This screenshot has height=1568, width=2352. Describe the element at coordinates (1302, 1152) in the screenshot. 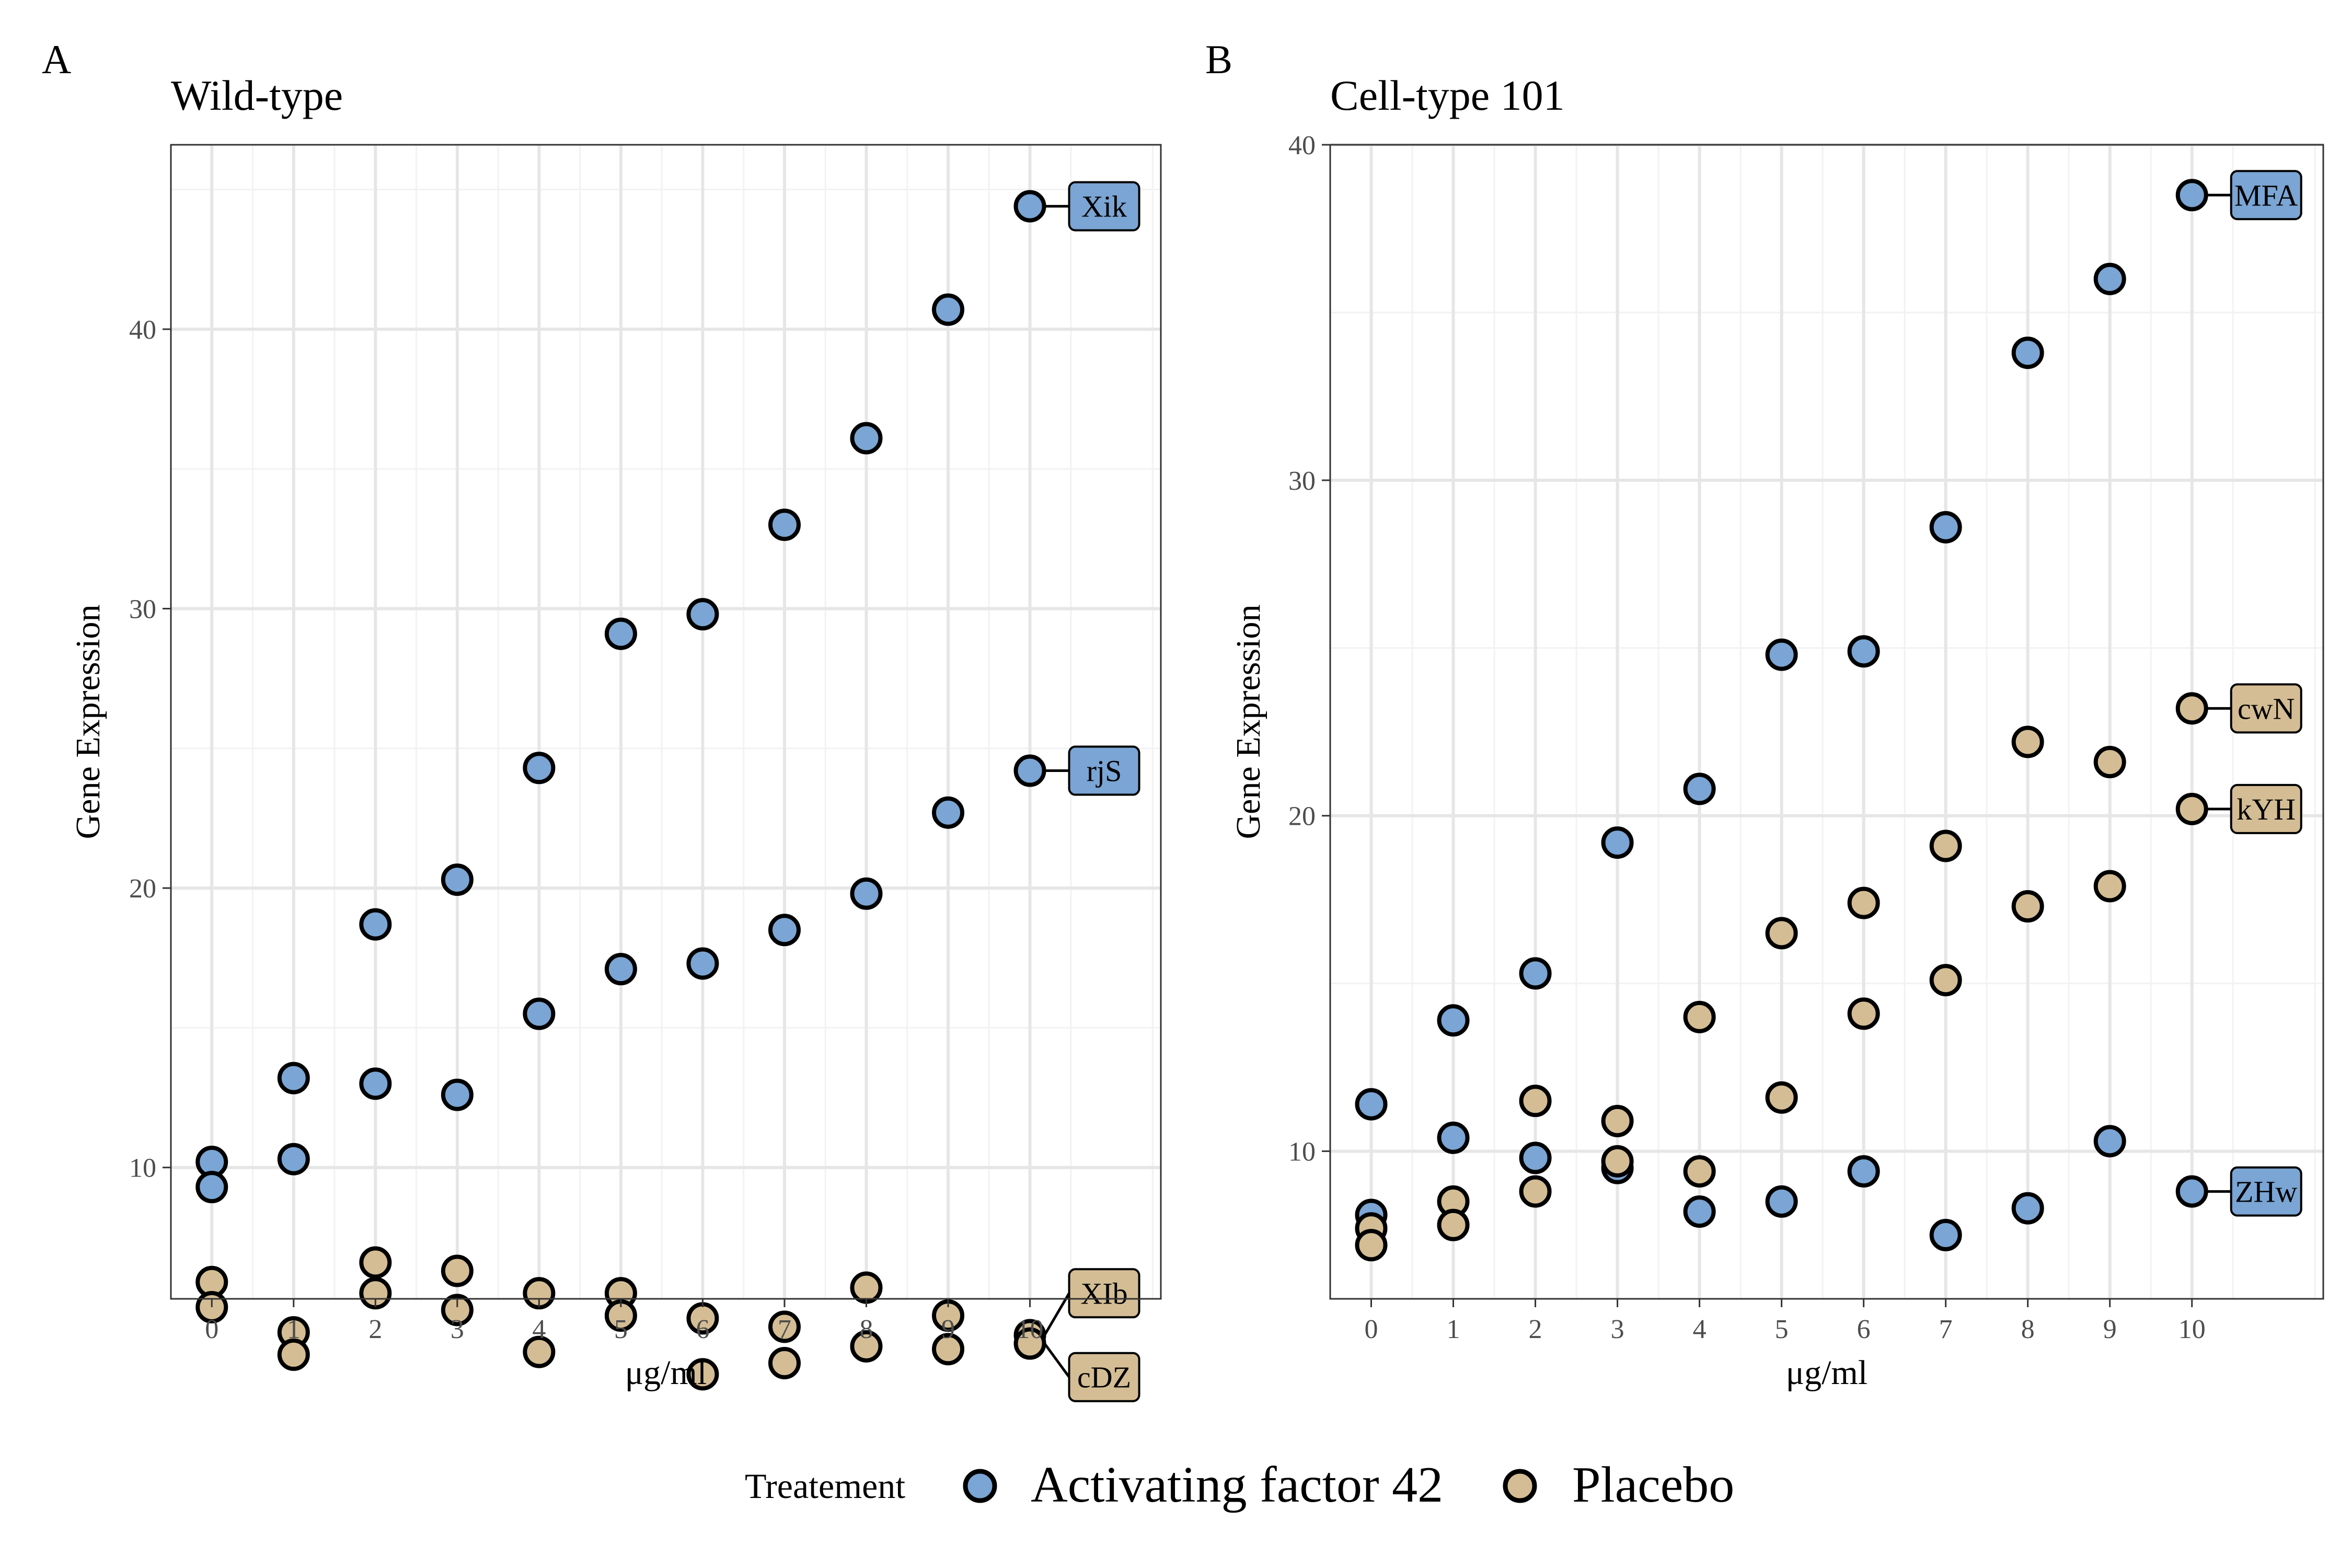

I see `y-tick-label: 10` at that location.